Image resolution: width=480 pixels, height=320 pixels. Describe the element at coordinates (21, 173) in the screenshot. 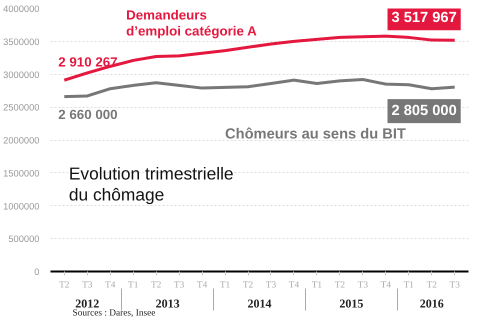

I see `y-tick-label: 1500000` at that location.